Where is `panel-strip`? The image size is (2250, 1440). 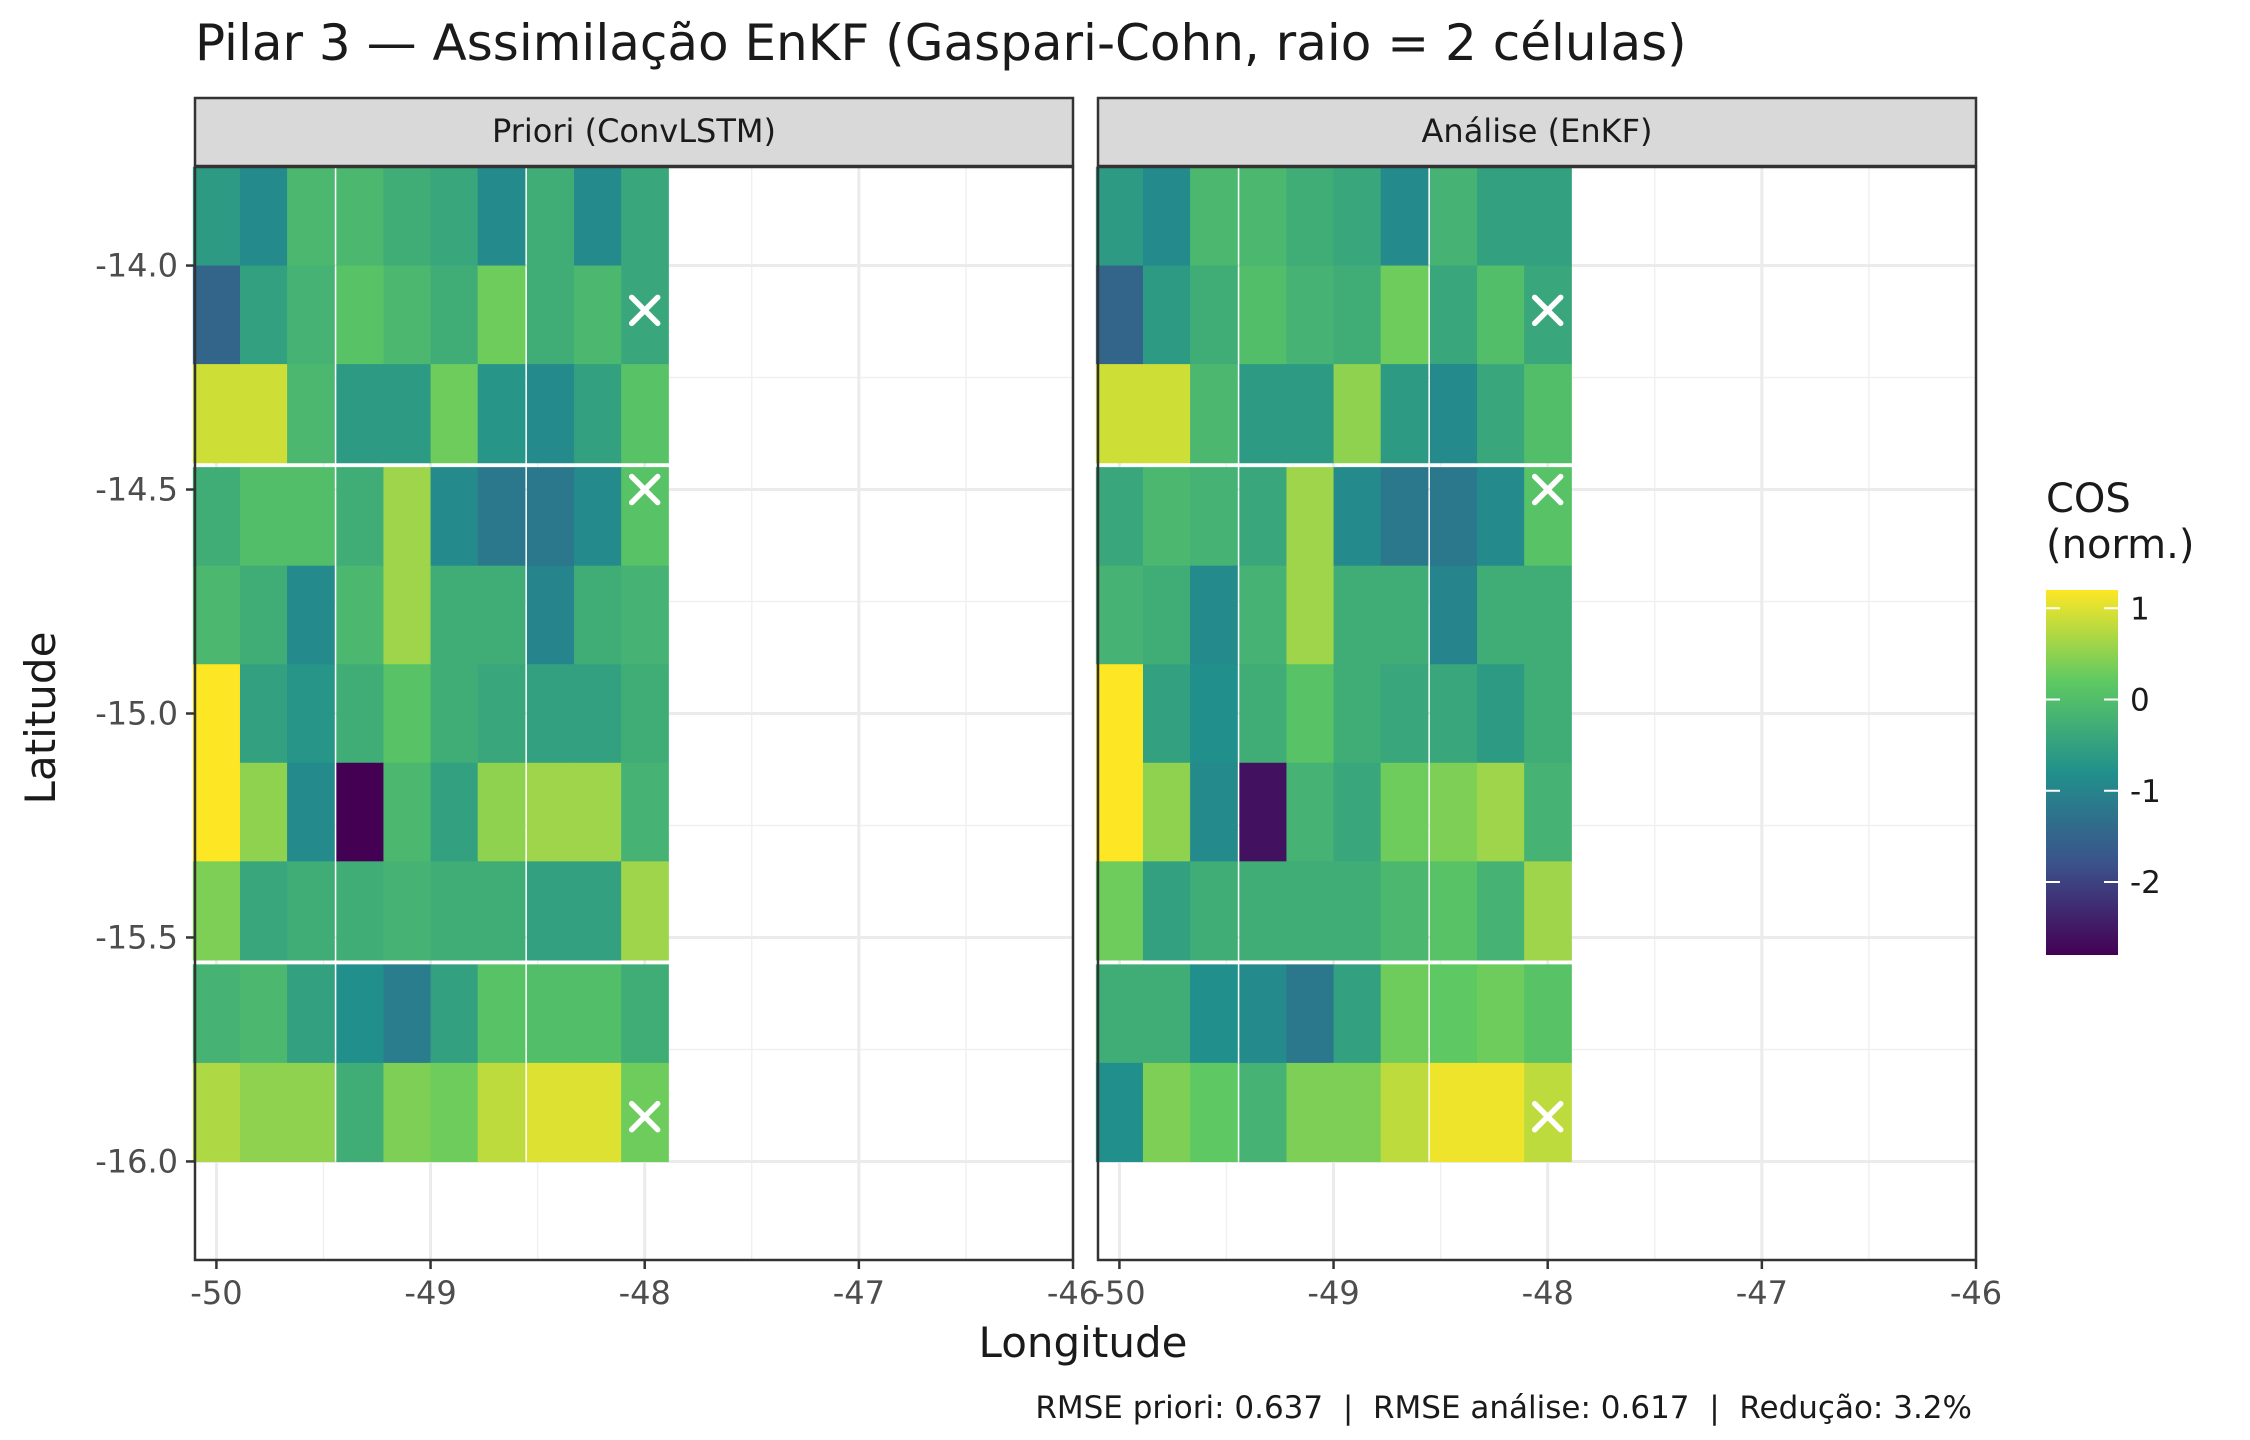 panel-strip is located at coordinates (1537, 132).